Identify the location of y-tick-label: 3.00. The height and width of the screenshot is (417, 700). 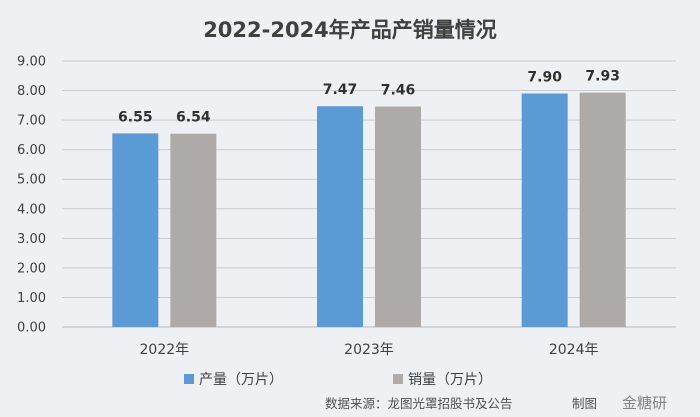
(31, 239).